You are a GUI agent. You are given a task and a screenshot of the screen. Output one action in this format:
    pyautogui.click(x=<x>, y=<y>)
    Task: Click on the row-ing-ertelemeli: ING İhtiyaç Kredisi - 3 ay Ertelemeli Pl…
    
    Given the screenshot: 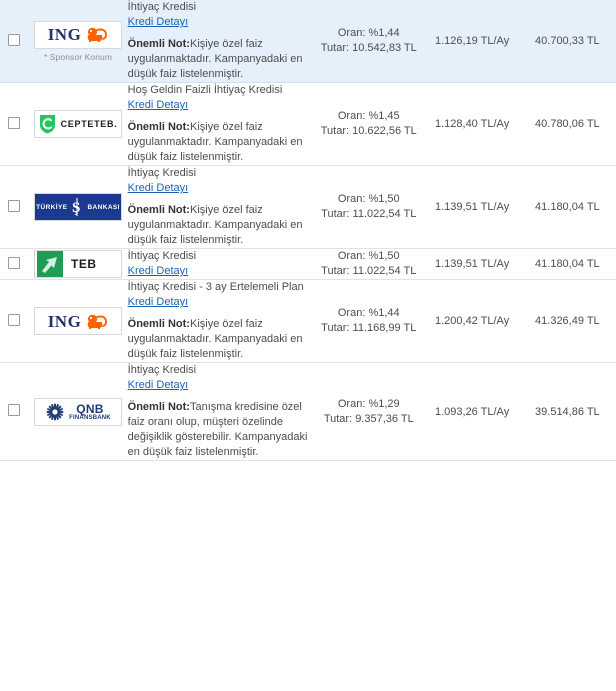 What is the action you would take?
    pyautogui.click(x=308, y=321)
    